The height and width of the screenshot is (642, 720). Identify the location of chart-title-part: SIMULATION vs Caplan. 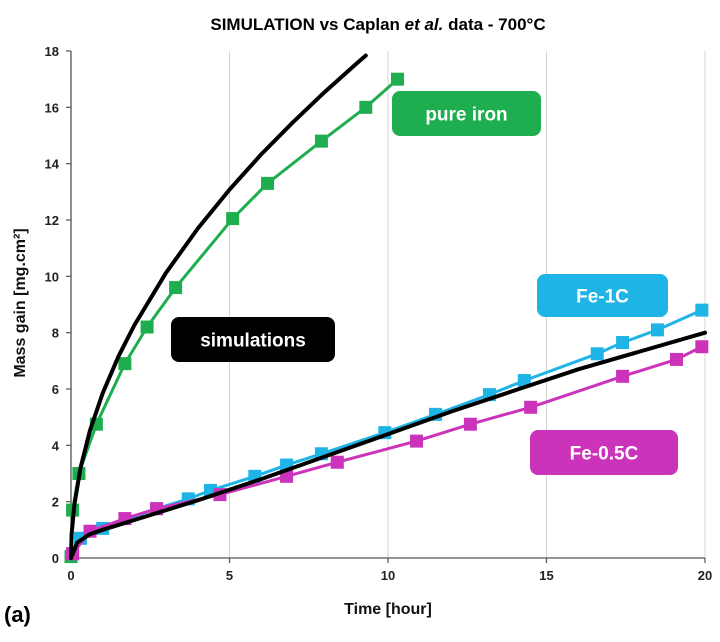
(307, 24).